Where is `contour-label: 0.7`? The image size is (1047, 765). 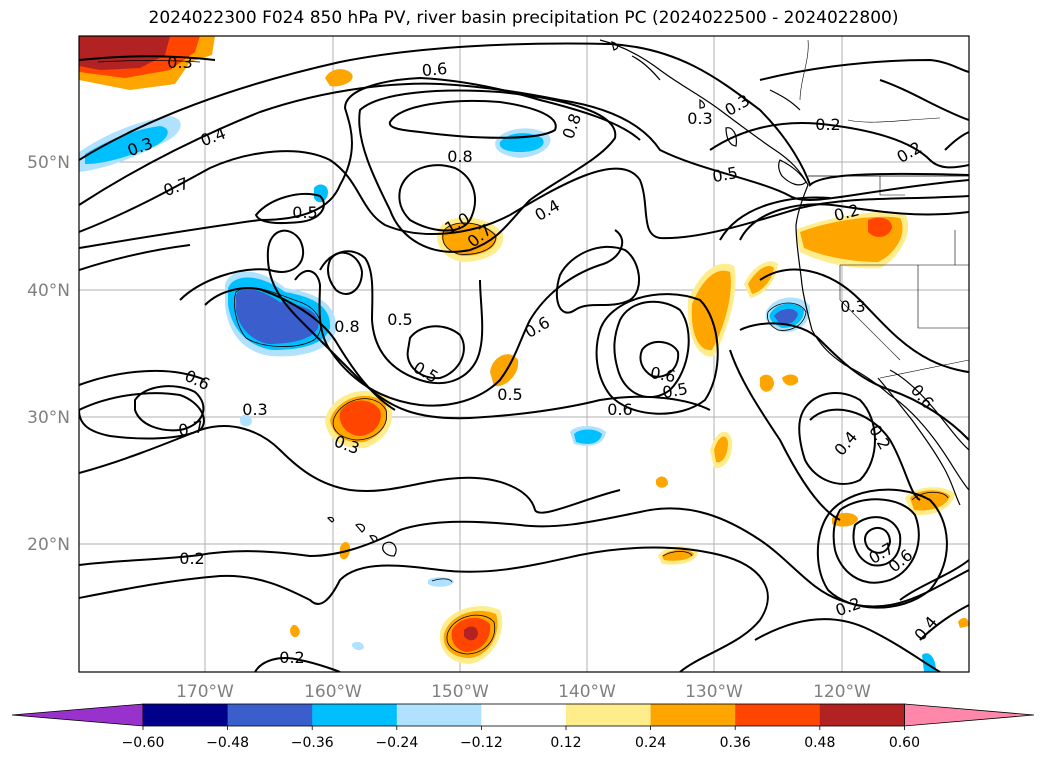
contour-label: 0.7 is located at coordinates (191, 428).